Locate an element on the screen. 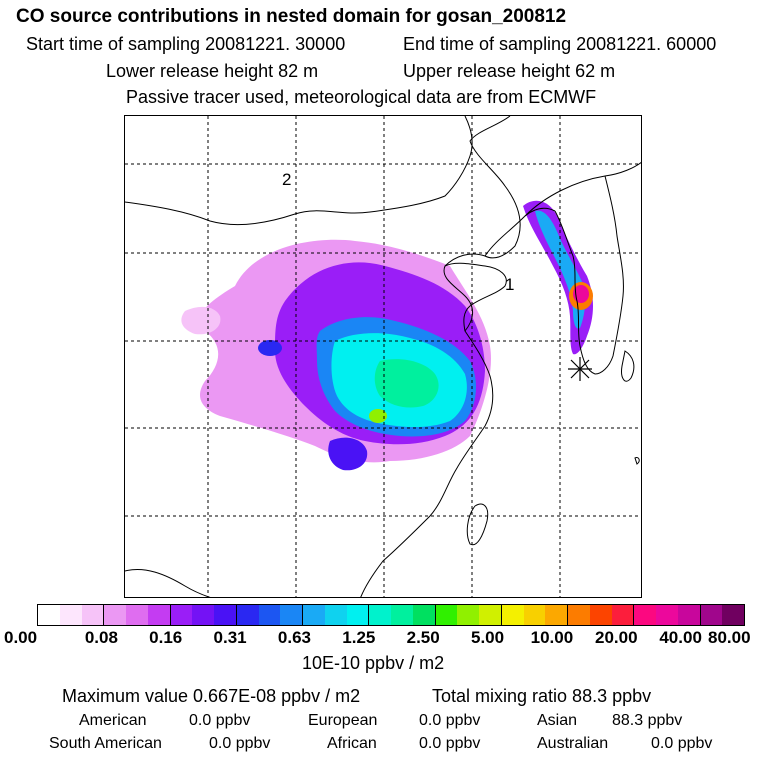  southeast-coast is located at coordinates (168, 582).